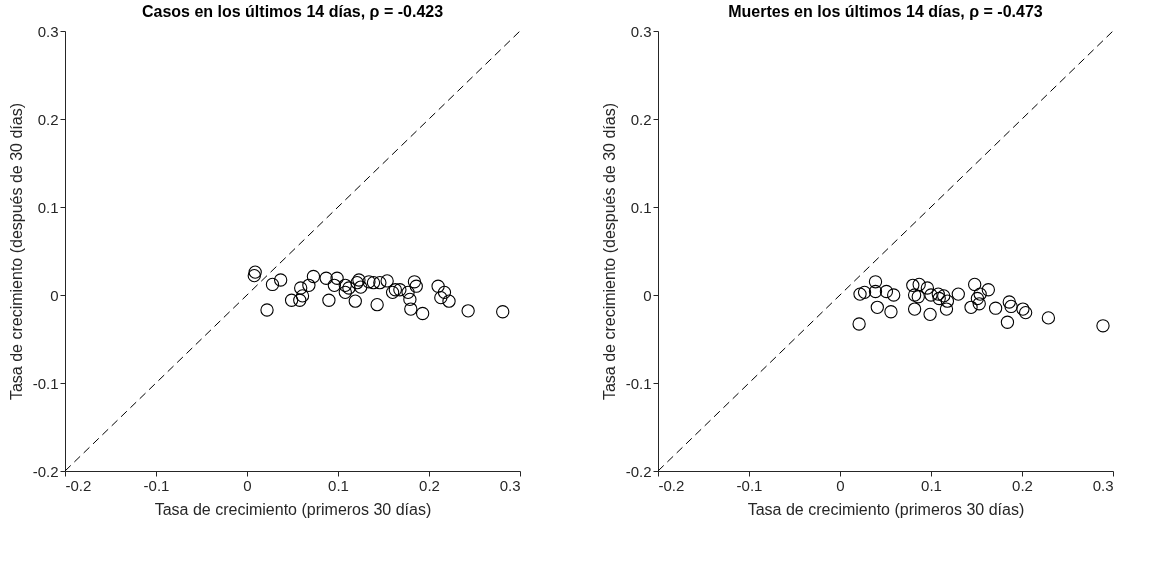 The image size is (1169, 561). Describe the element at coordinates (292, 11) in the screenshot. I see `chart-title: Casos en los últimos 14 días, ρ = -0.423` at that location.